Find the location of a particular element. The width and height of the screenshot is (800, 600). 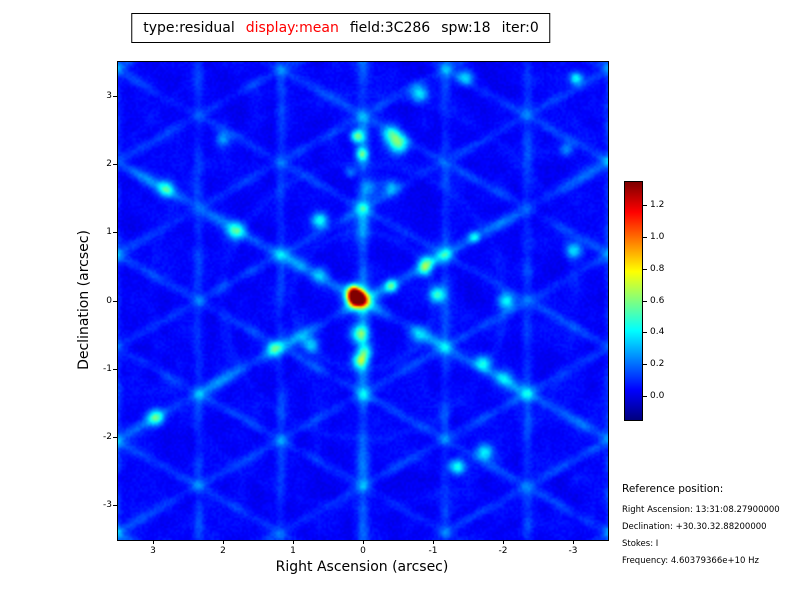

colorbar-tick-label: 1.2 is located at coordinates (657, 205).